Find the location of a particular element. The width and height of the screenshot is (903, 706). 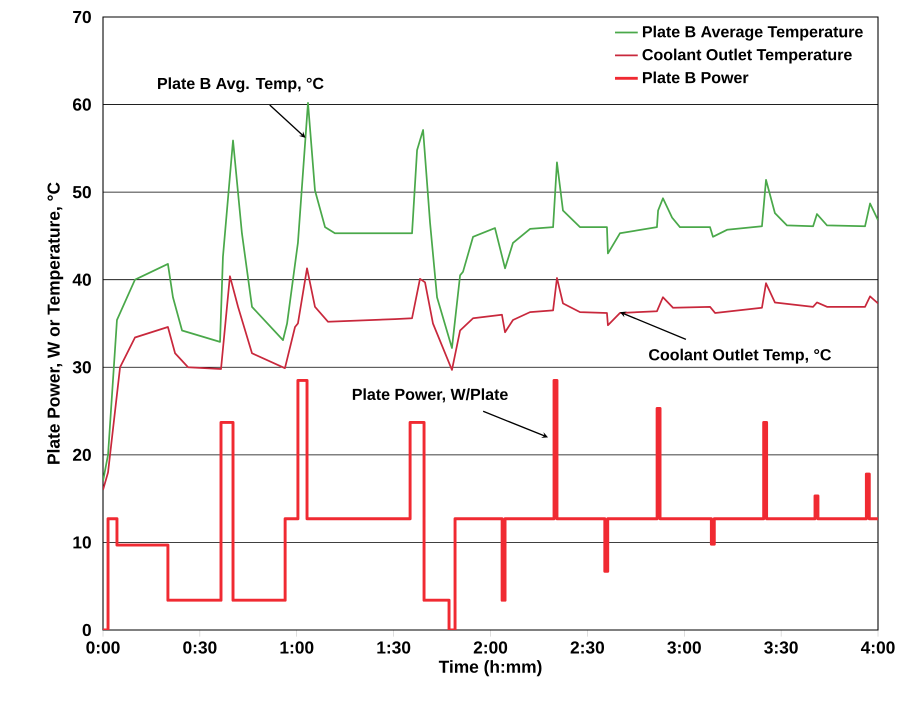

y-tick-label: 40 is located at coordinates (81, 280).